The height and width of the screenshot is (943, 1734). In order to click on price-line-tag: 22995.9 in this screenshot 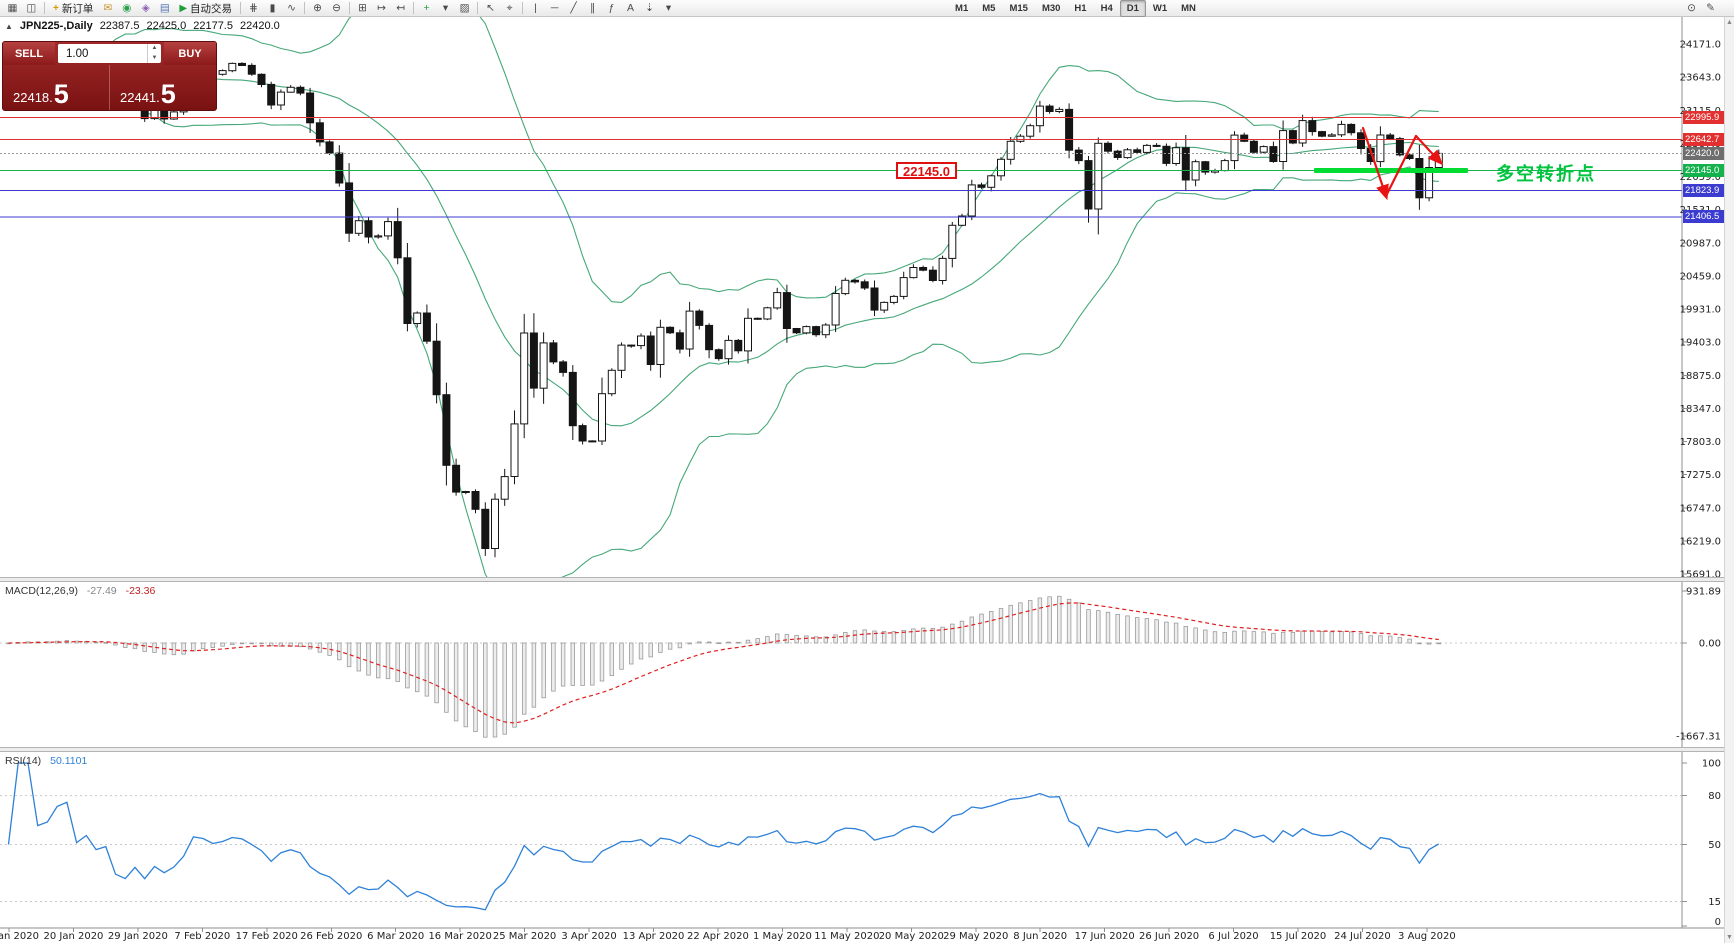, I will do `click(1703, 117)`.